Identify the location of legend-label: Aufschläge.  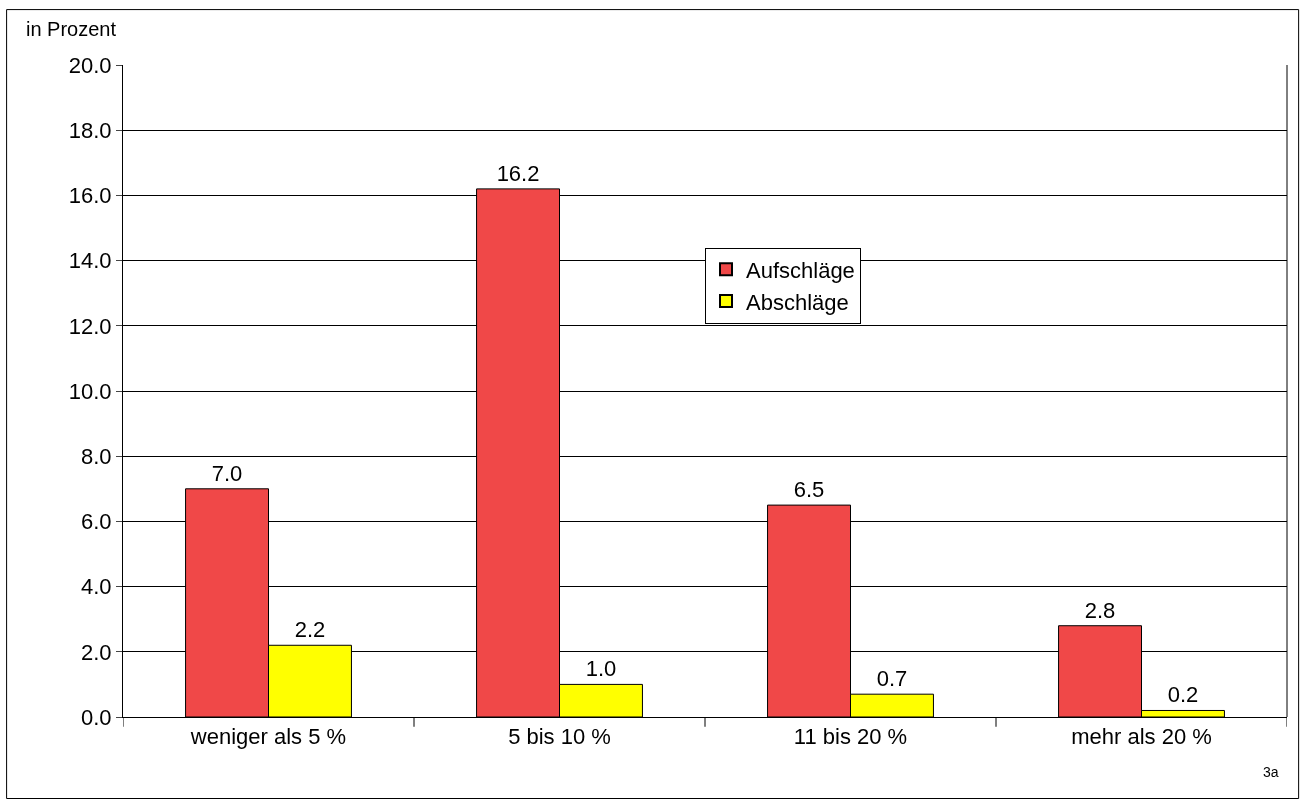
(800, 270).